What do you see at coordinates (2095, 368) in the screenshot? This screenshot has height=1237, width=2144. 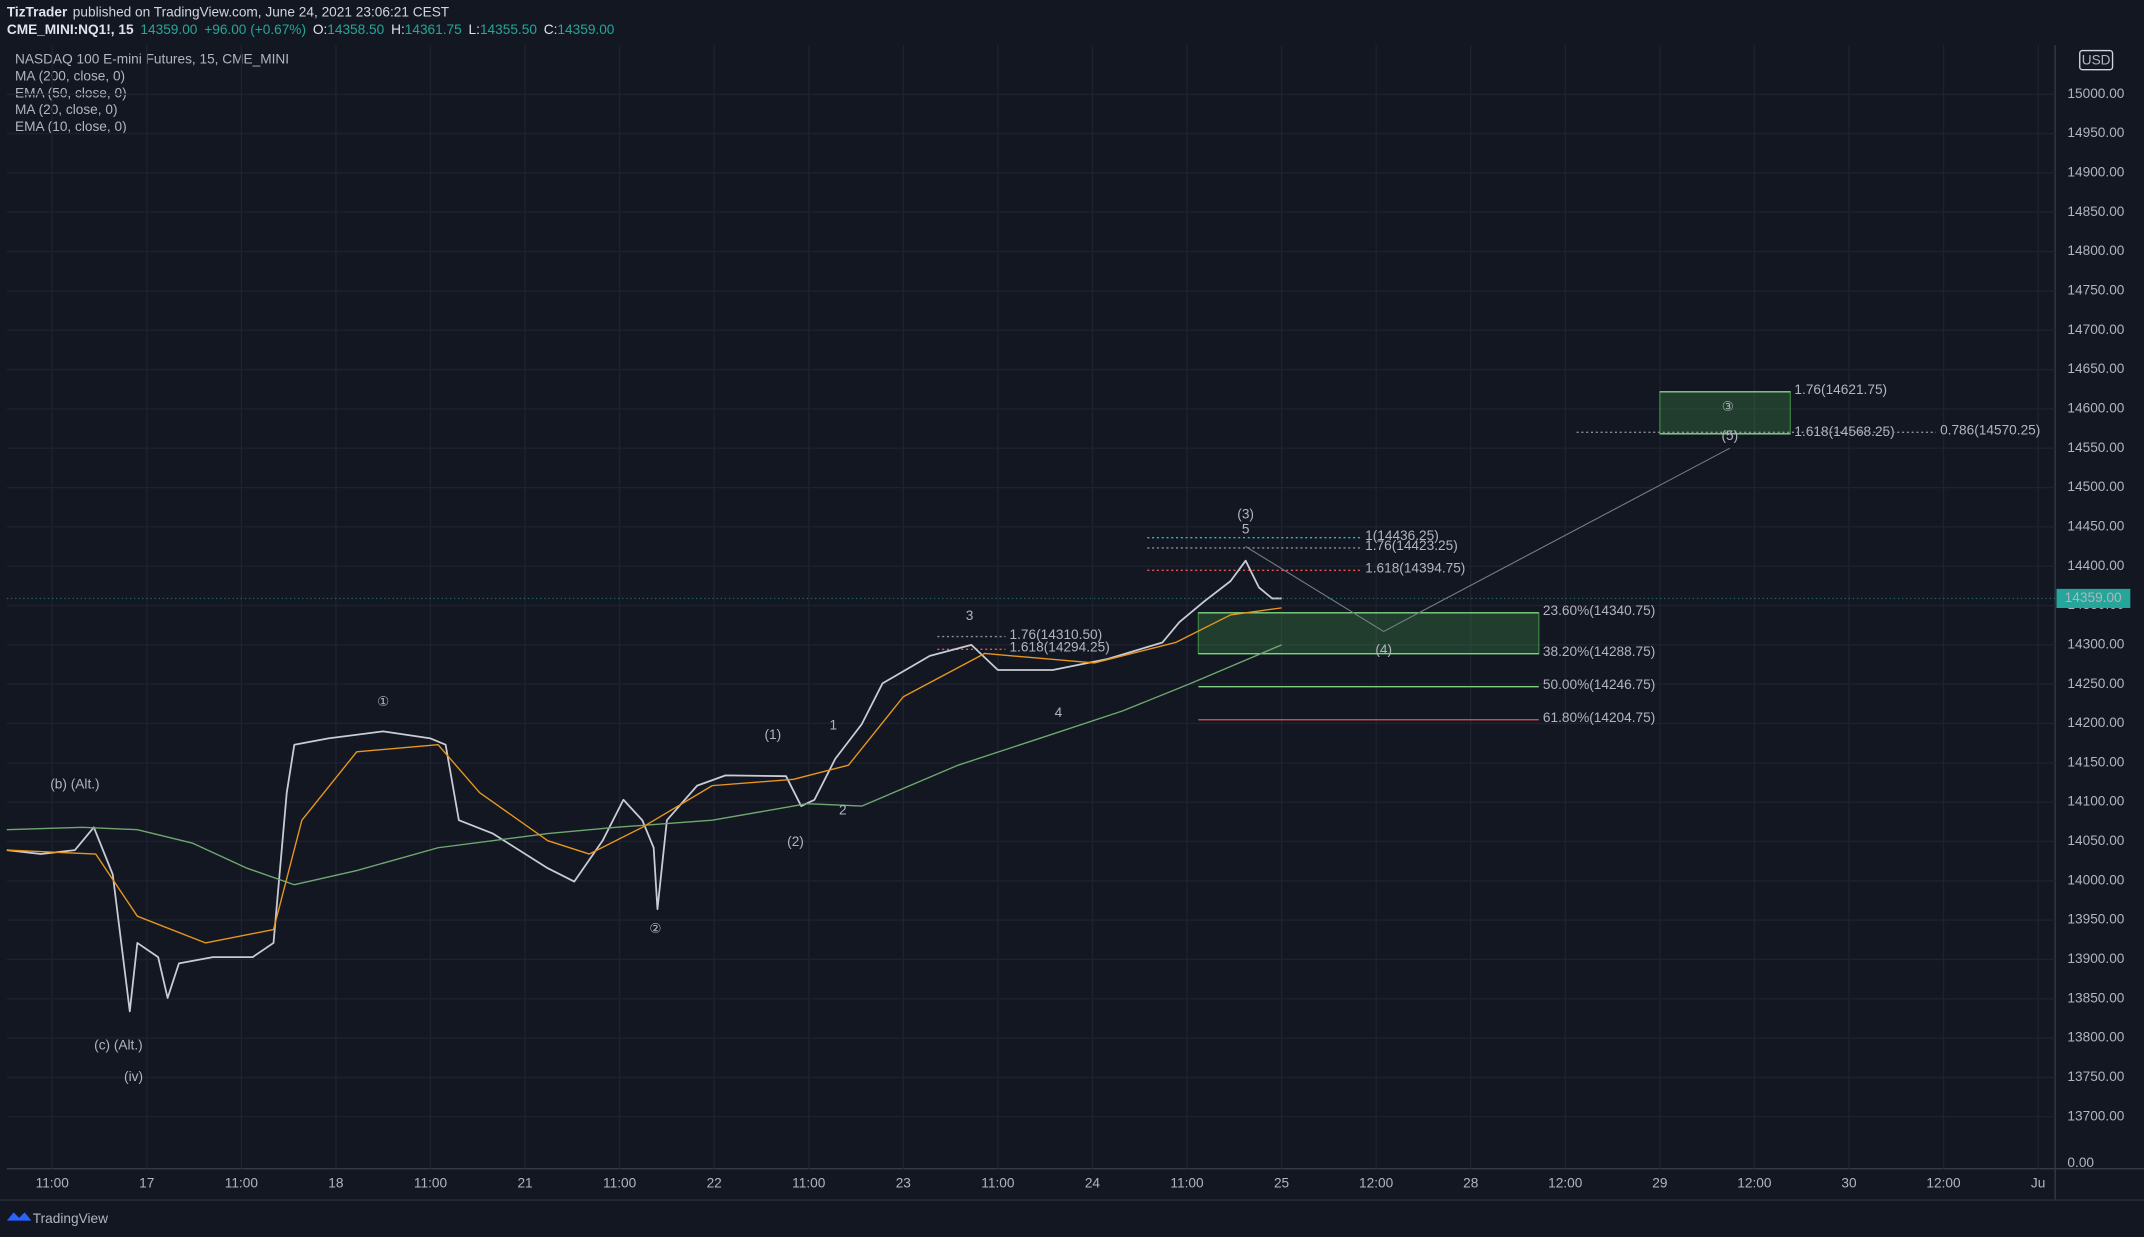 I see `y-tick-label: 14650.00` at bounding box center [2095, 368].